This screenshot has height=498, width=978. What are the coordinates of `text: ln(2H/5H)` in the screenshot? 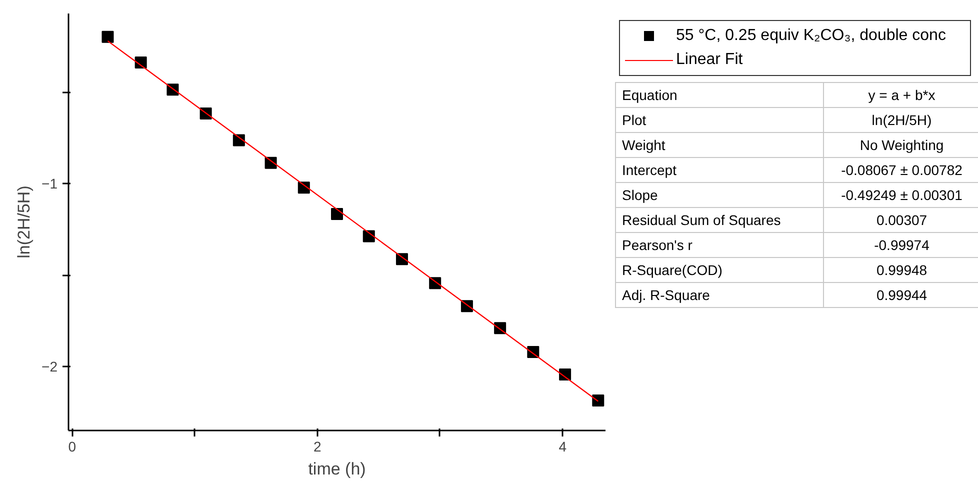 It's located at (900, 120).